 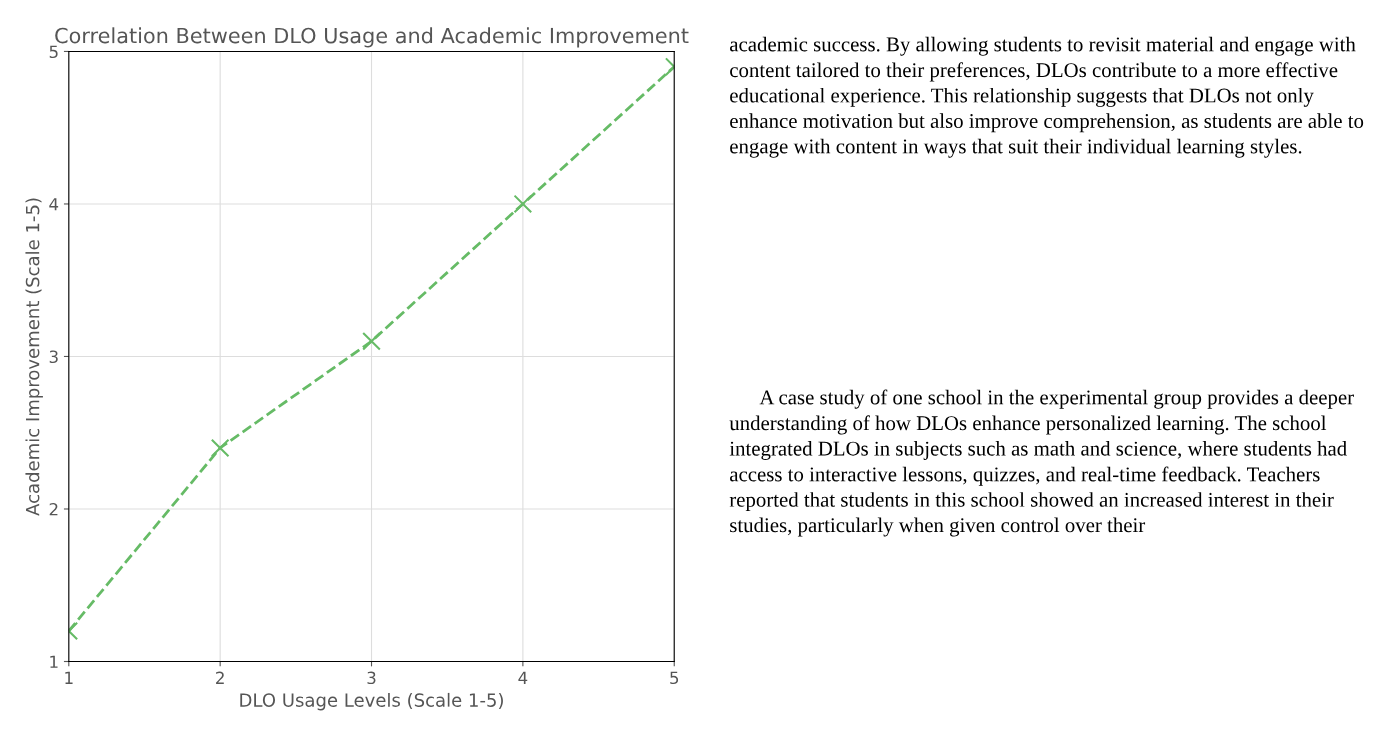 What do you see at coordinates (1047, 97) in the screenshot?
I see `text: academic success. By allowing students to revisit material and engage with content tailored to their preferences, DLOs contribute to a more effective educational experience. This relationship suggests that DLOs not only enhance motivation but also improve comprehension, as students are able to engage with content in ways that suit their individual learning styles.` at bounding box center [1047, 97].